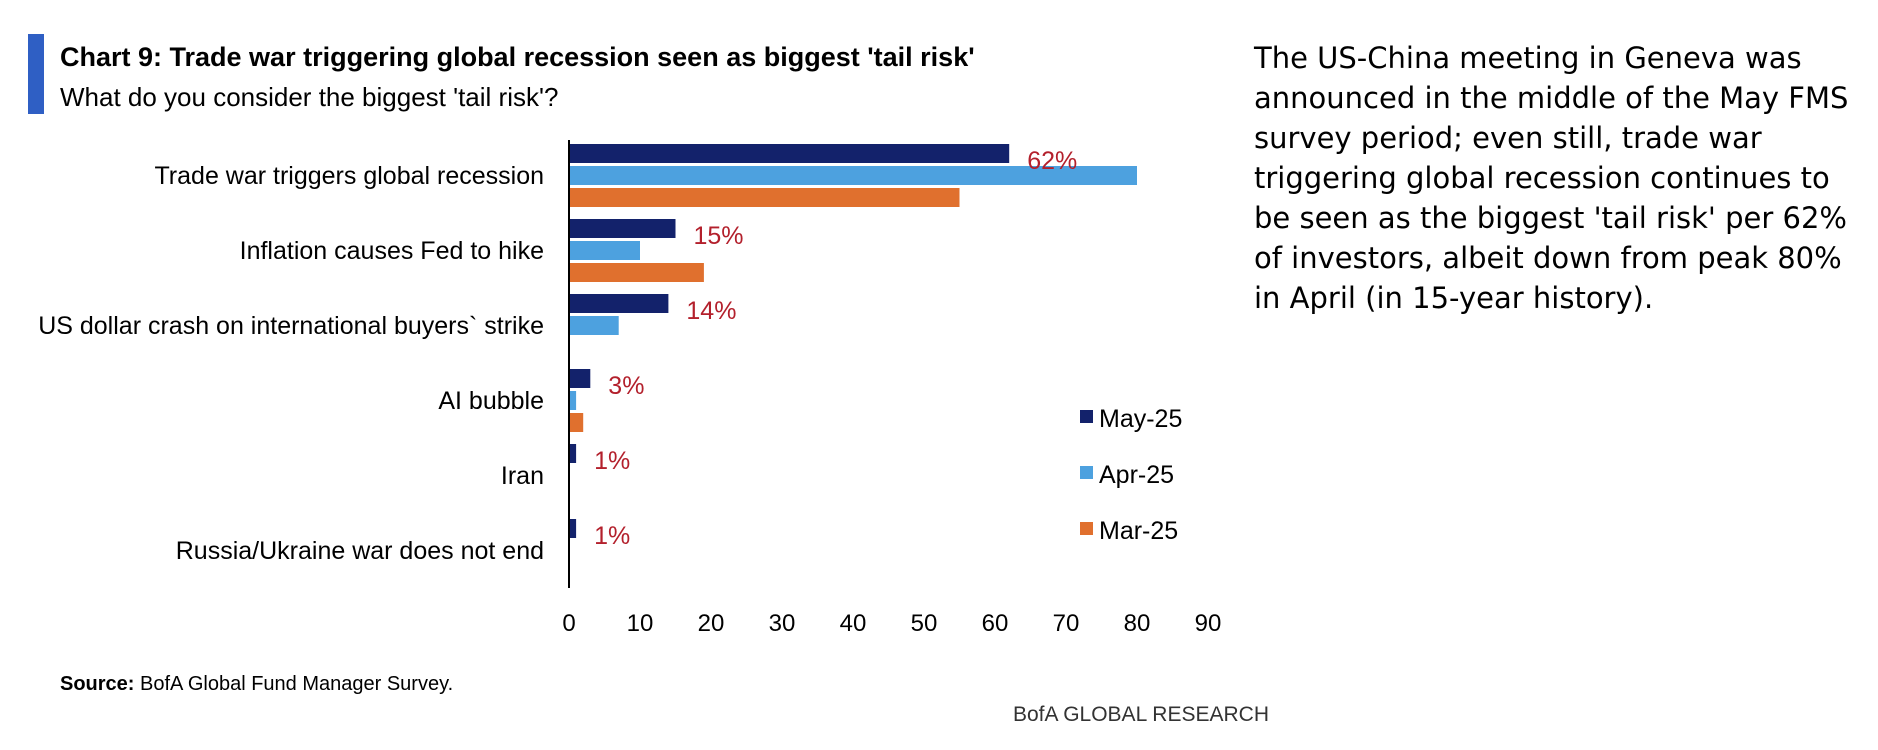 The image size is (1878, 750). Describe the element at coordinates (1052, 161) in the screenshot. I see `data-label: 62%` at that location.